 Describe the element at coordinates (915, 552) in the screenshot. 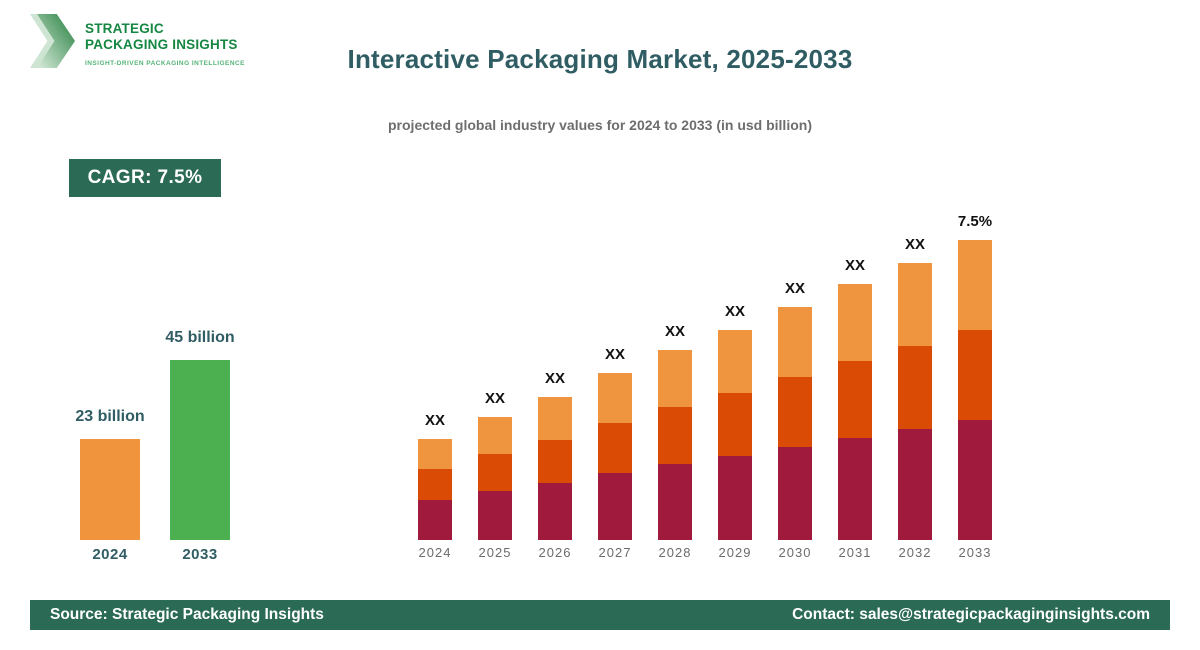

I see `bar-year-label: 2032` at that location.